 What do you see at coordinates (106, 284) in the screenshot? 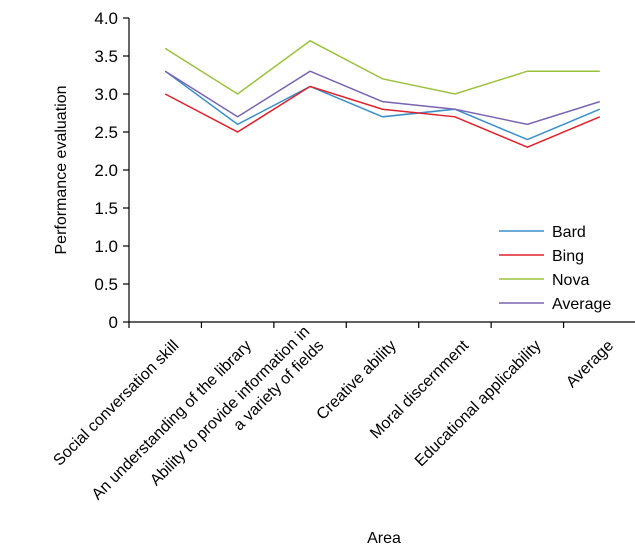
I see `y-tick-label: 0.5` at bounding box center [106, 284].